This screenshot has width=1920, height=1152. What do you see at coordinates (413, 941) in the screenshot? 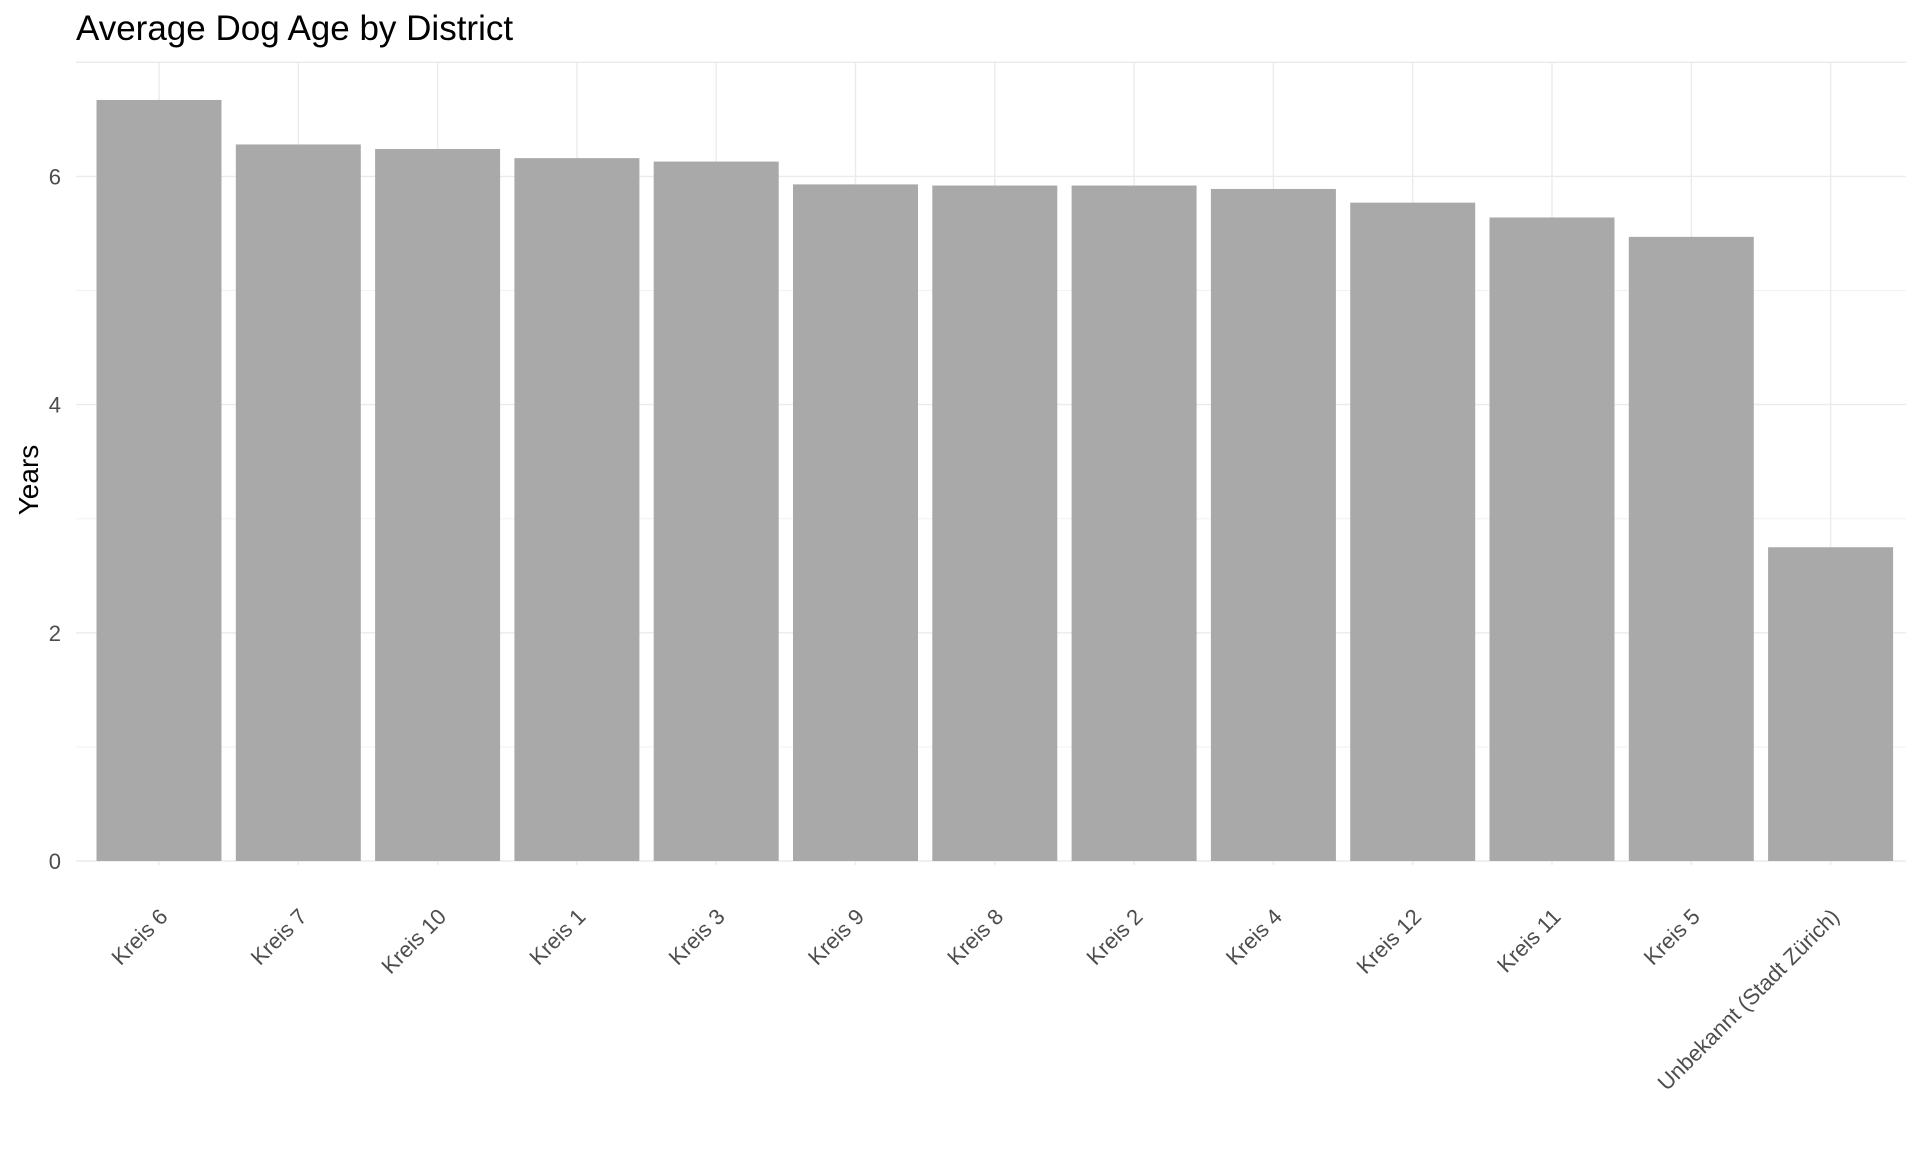
I see `x-tick-label: Kreis 10` at bounding box center [413, 941].